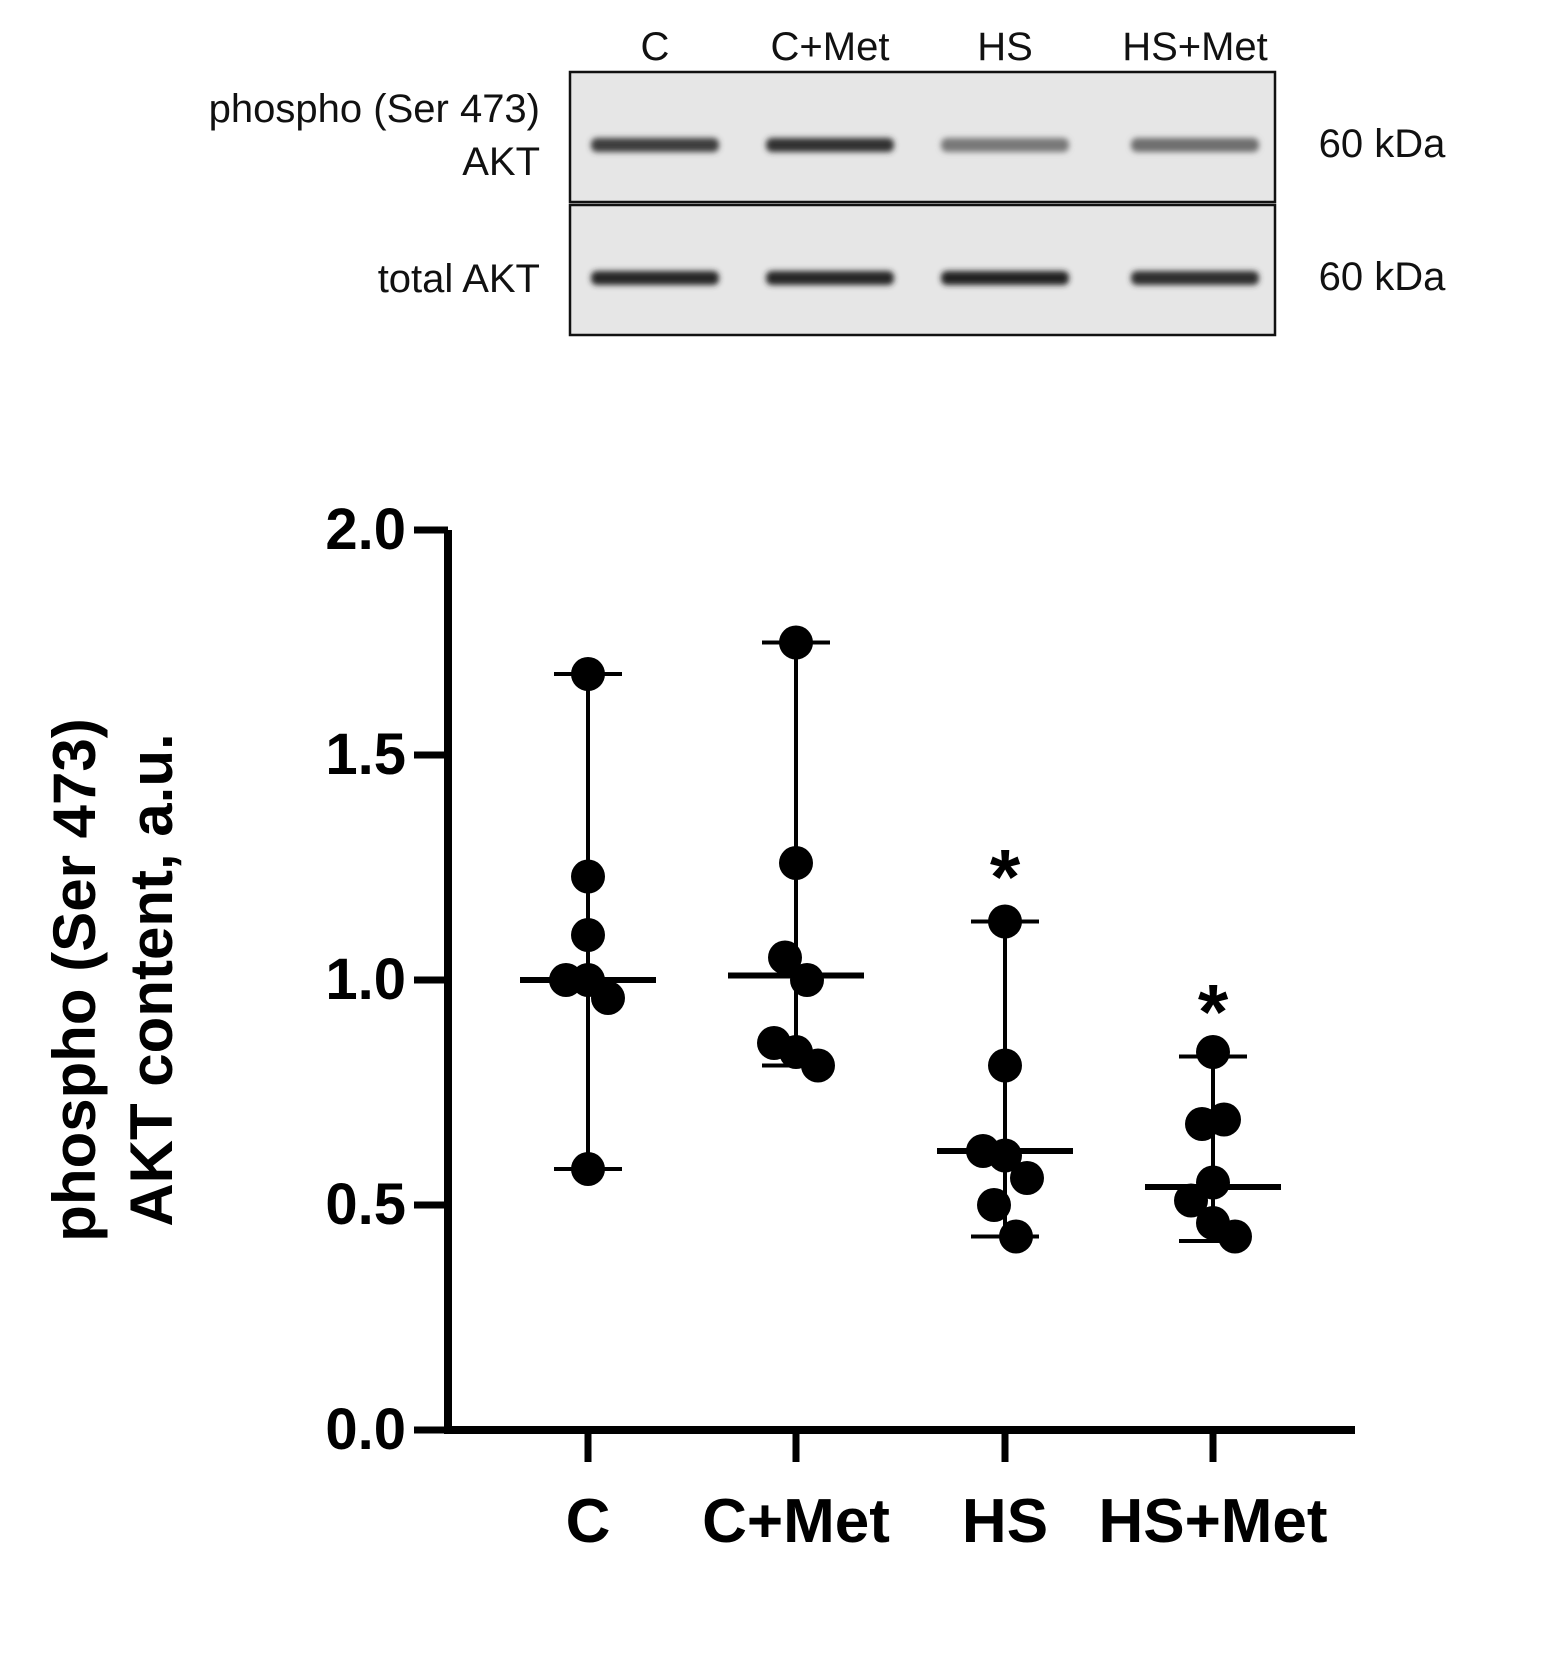  What do you see at coordinates (588, 1521) in the screenshot?
I see `x-tick-label: C` at bounding box center [588, 1521].